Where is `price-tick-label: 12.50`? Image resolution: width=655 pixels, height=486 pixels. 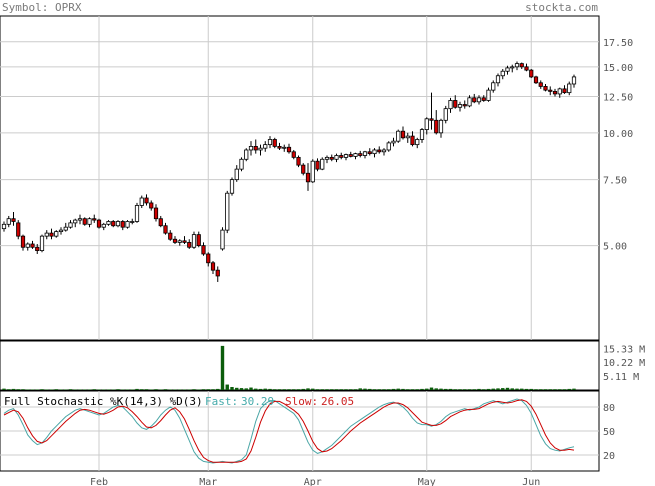 price-tick-label: 12.50 is located at coordinates (618, 98).